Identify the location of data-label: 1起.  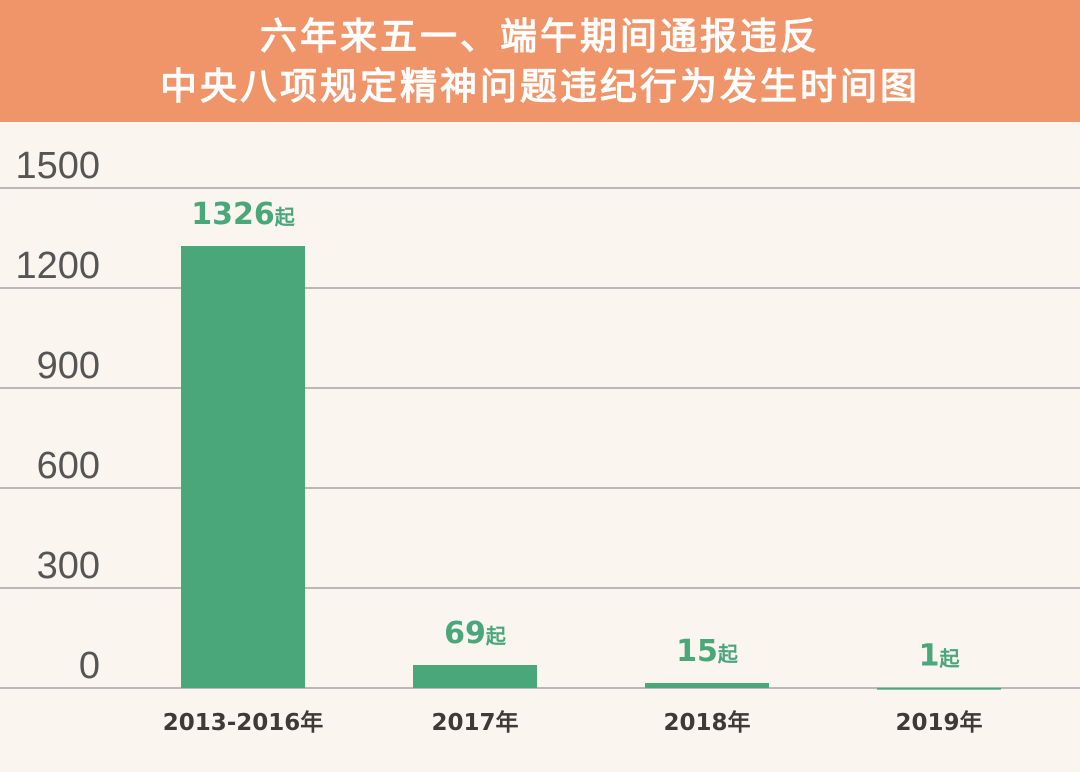
(940, 656).